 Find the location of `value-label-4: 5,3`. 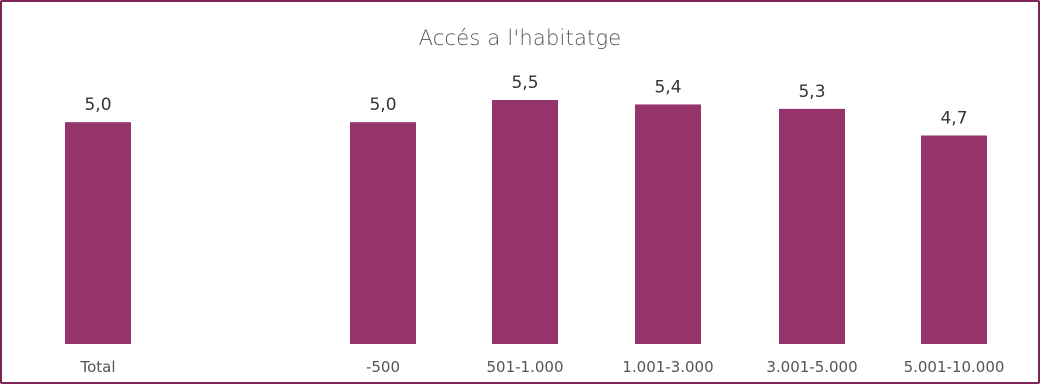

value-label-4: 5,3 is located at coordinates (811, 92).